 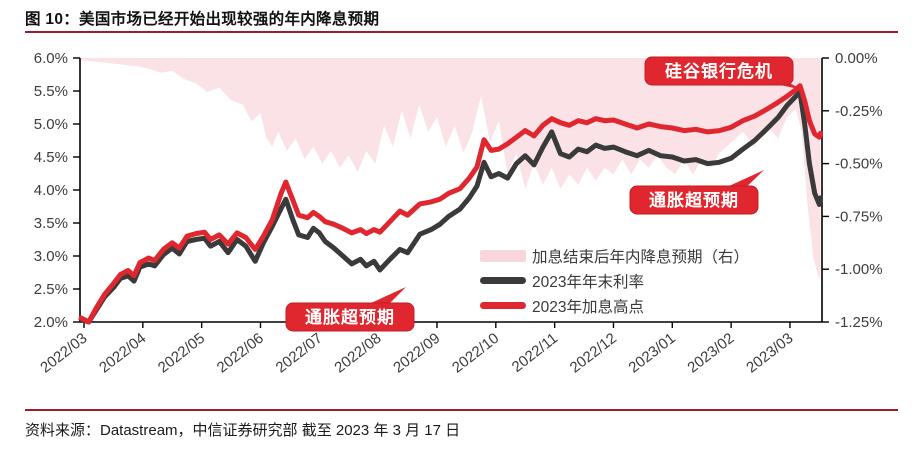 What do you see at coordinates (122, 353) in the screenshot?
I see `x-axis-tick-label: 2022/04` at bounding box center [122, 353].